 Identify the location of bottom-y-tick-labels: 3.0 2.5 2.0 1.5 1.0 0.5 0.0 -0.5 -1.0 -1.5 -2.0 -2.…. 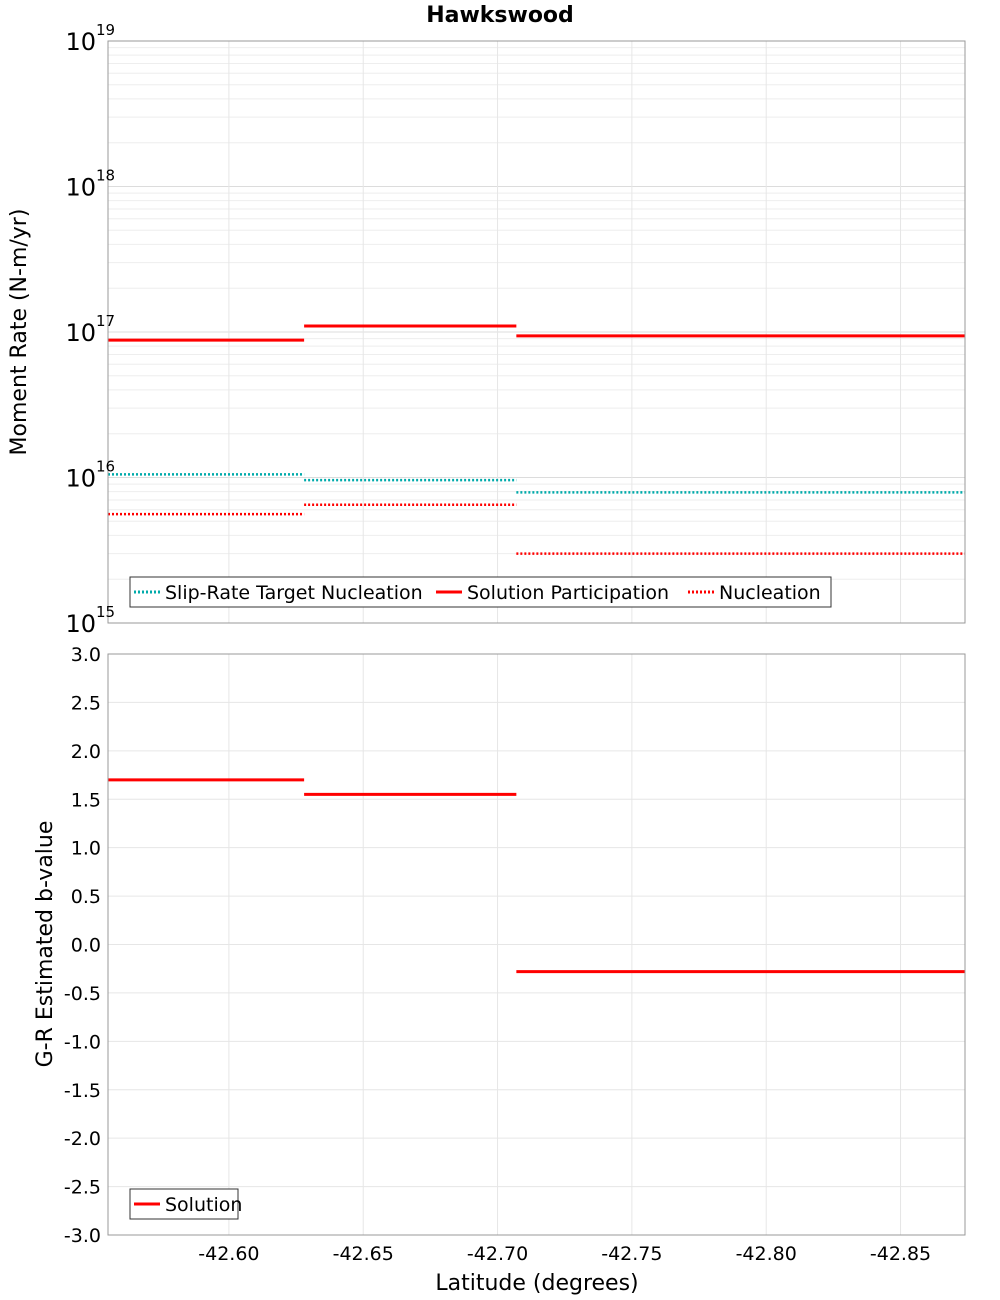
(82, 945).